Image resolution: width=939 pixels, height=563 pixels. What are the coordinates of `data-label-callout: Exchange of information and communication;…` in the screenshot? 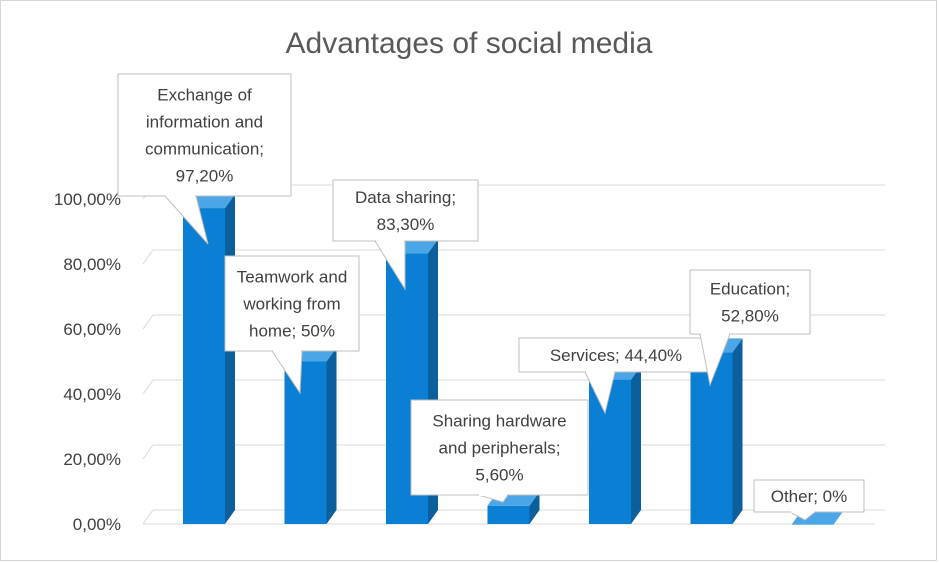 It's located at (204, 159).